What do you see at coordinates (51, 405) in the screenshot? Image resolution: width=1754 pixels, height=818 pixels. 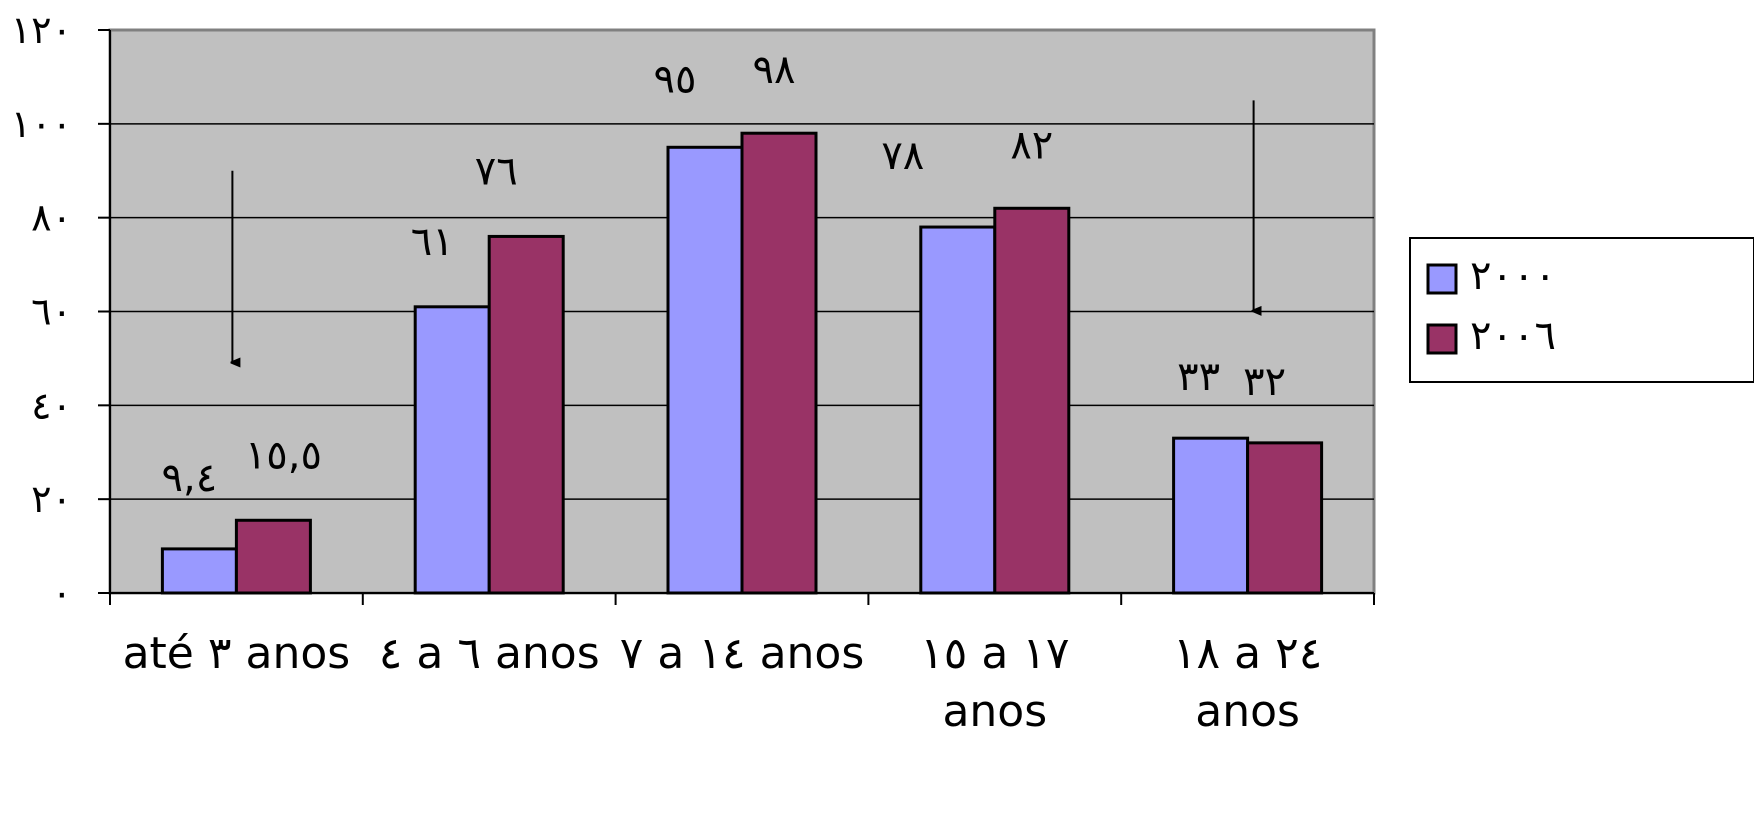 I see `y-tick-label: ٤٠` at bounding box center [51, 405].